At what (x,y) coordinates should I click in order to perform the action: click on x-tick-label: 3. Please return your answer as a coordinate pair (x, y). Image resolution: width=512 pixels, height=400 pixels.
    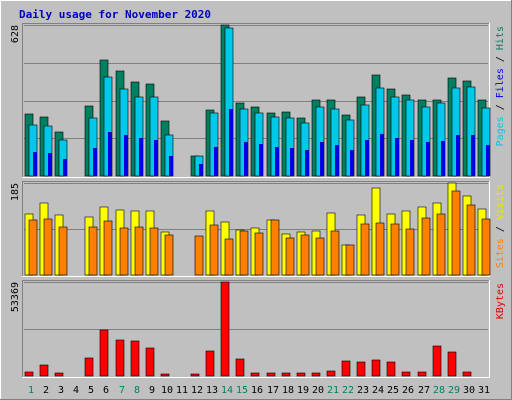
    Looking at the image, I should click on (61, 390).